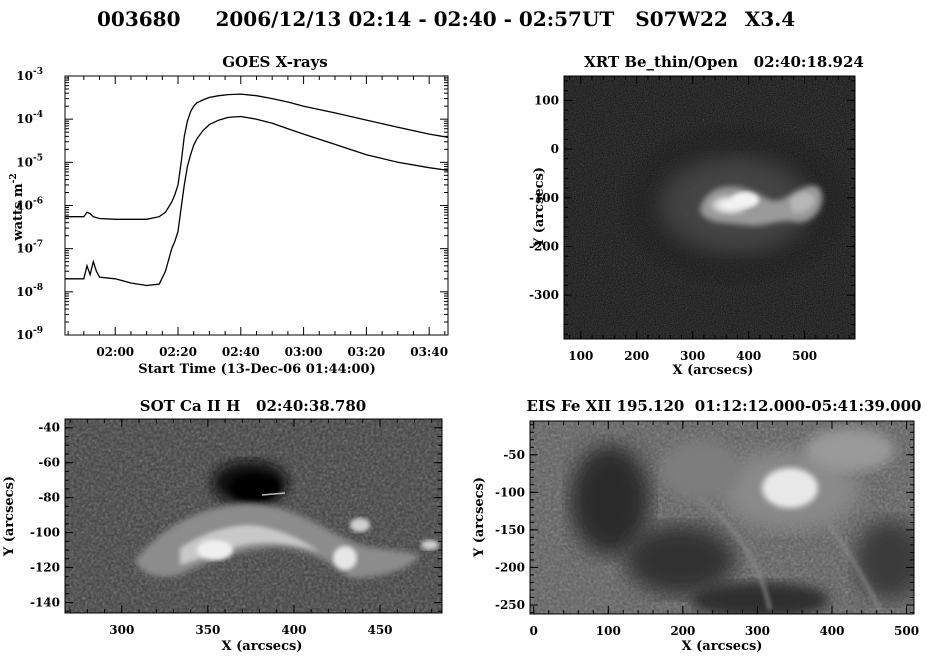 This screenshot has height=656, width=931. Describe the element at coordinates (38, 202) in the screenshot. I see `goes-y-tick-exp: -6` at that location.